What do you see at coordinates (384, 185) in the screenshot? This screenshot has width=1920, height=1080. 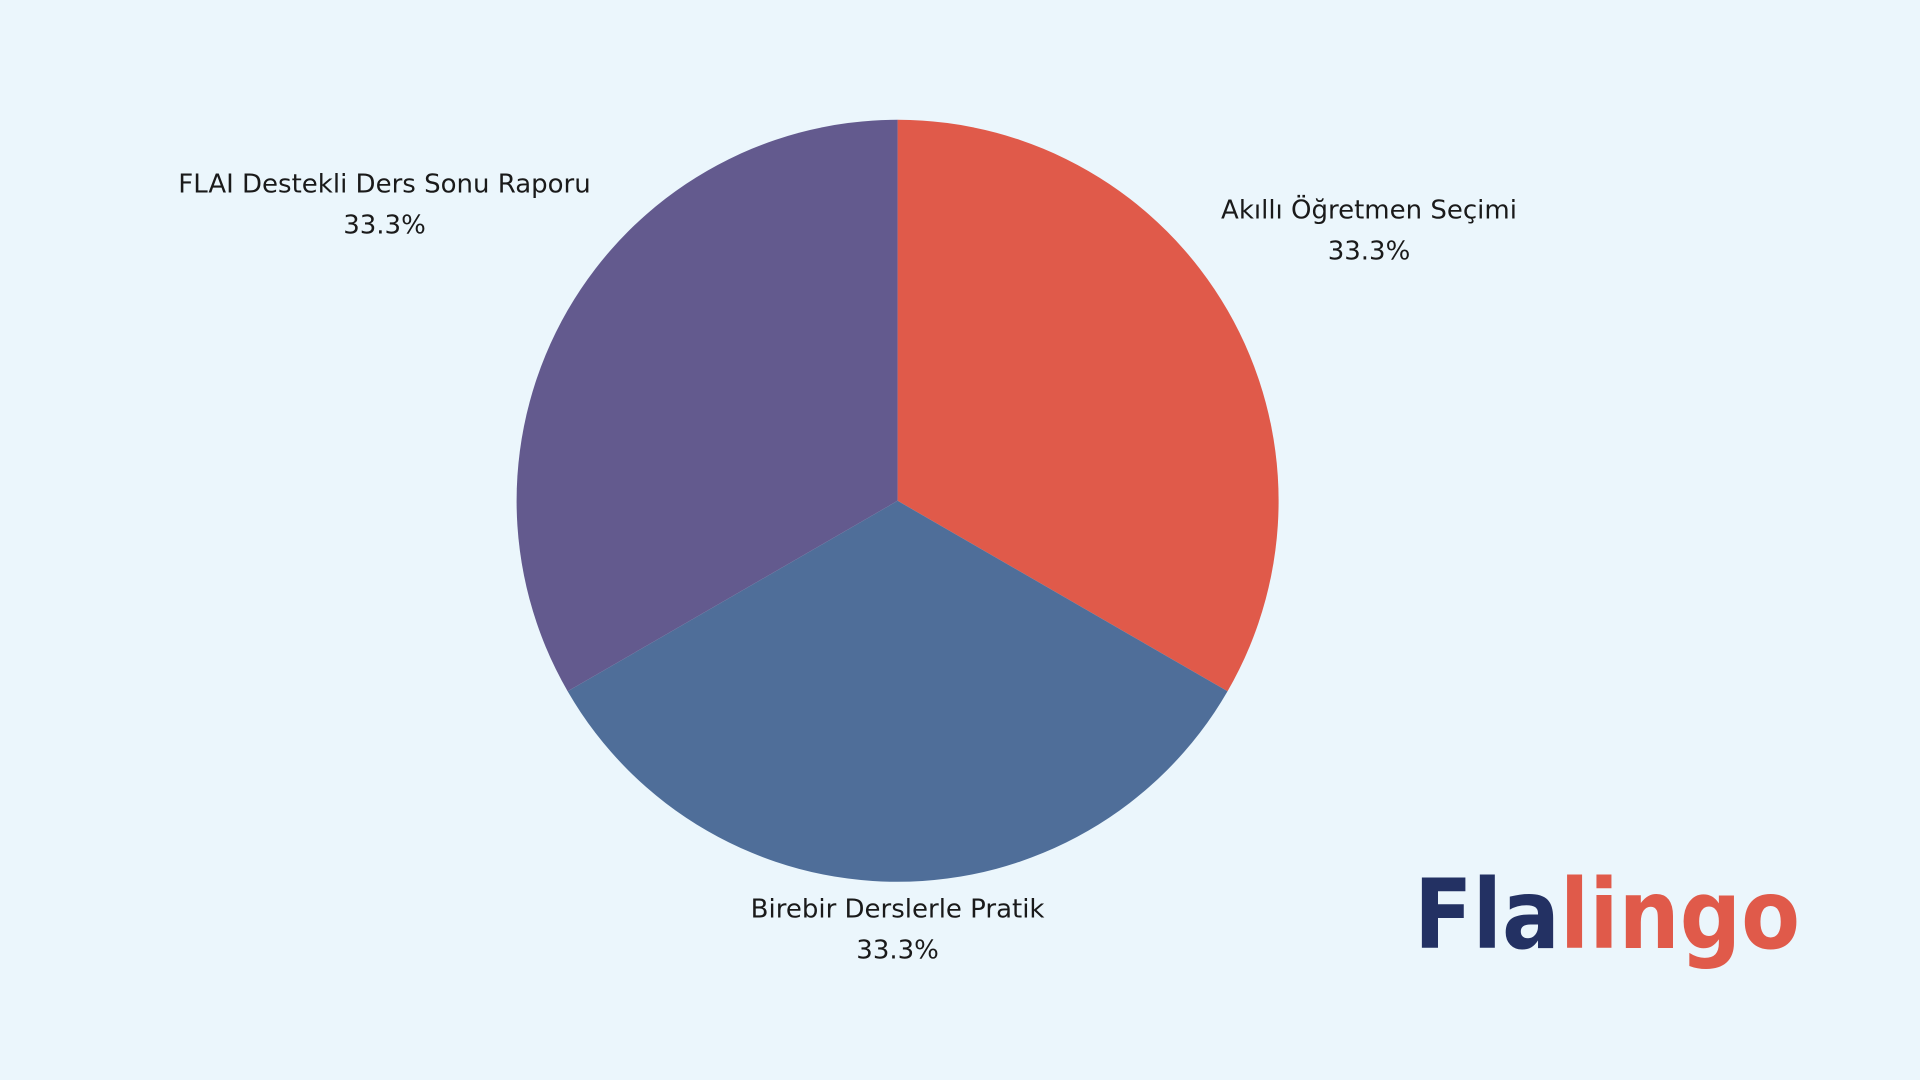 I see `slice-label: FLAI Destekli Ders Sonu Raporu` at bounding box center [384, 185].